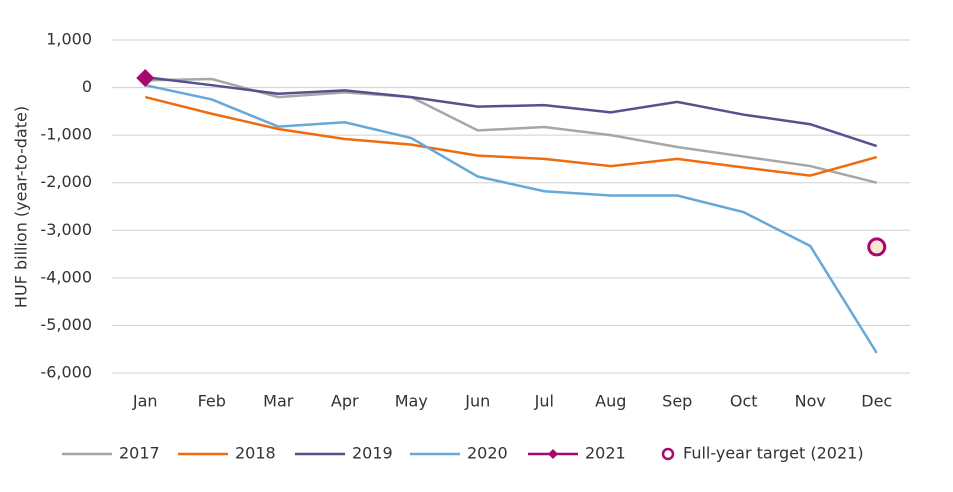 The width and height of the screenshot is (953, 492). I want to click on x-tick-label: Apr, so click(345, 401).